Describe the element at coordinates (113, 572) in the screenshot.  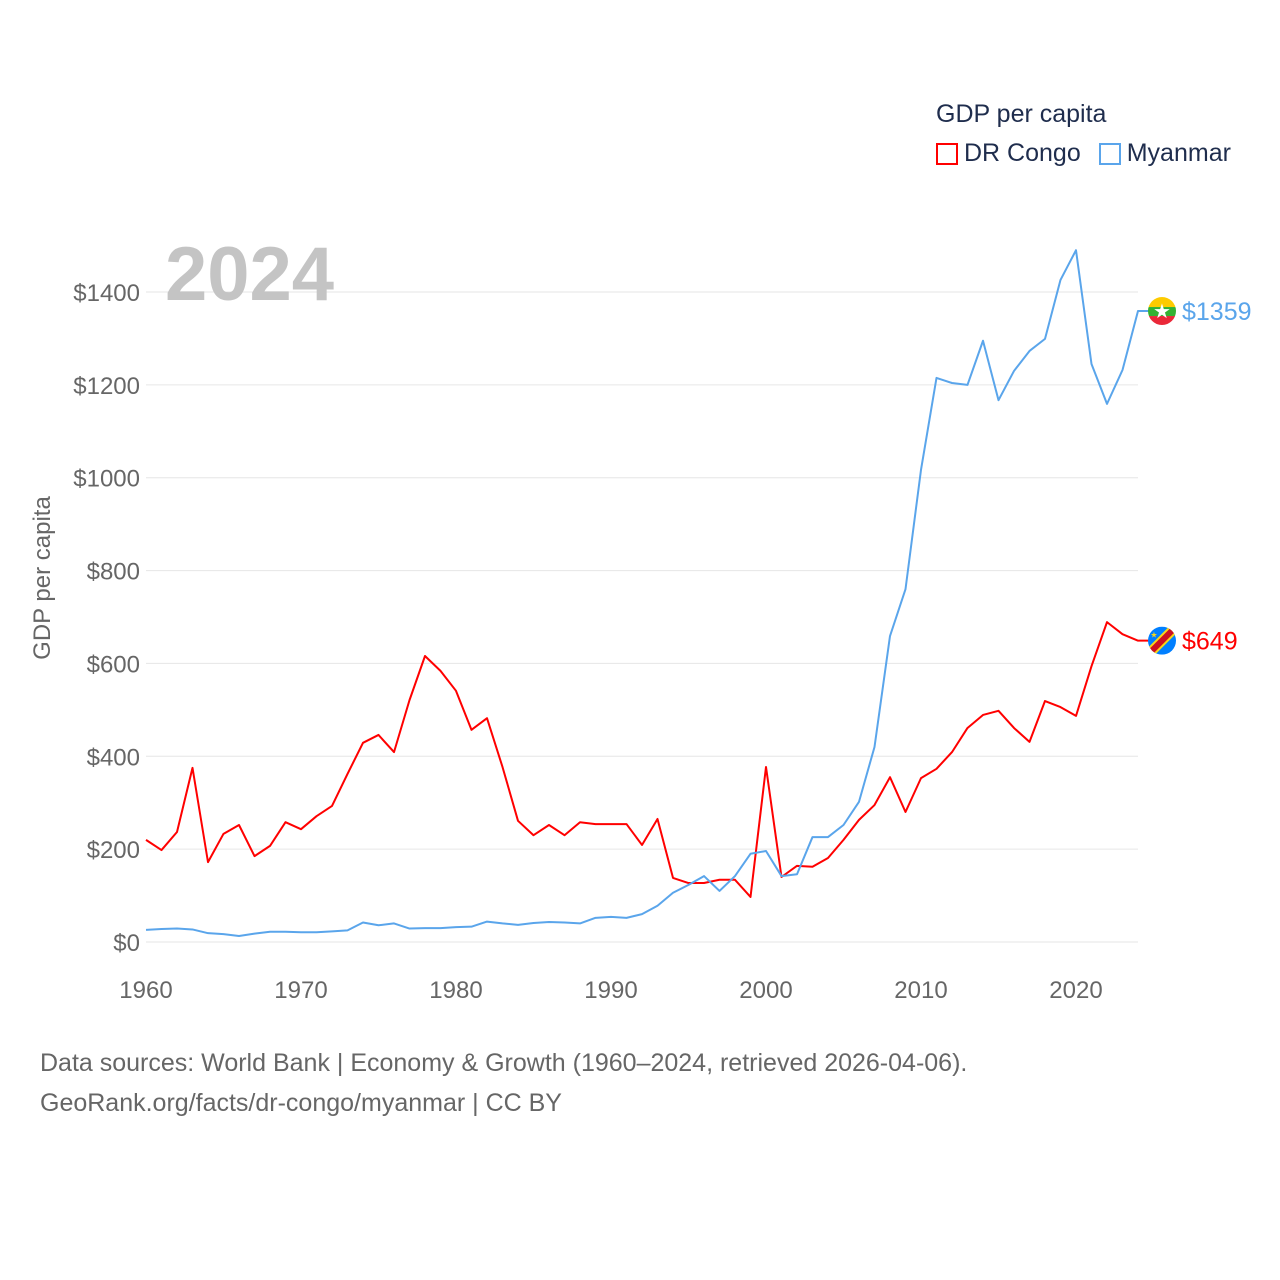
I see `y-tick-label: $800` at that location.